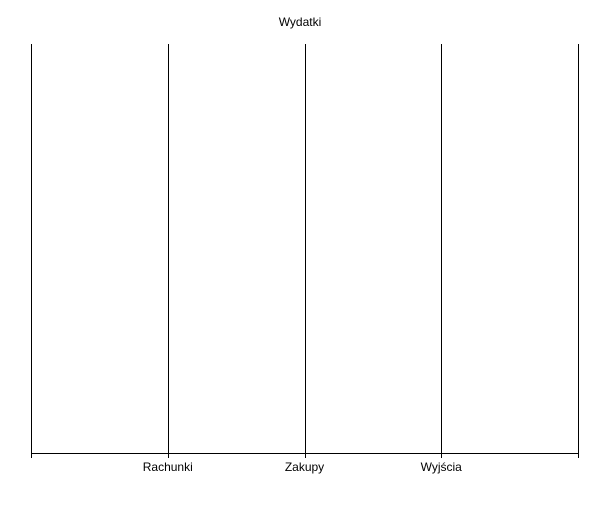 The height and width of the screenshot is (505, 600). Describe the element at coordinates (442, 467) in the screenshot. I see `x-tick-label: Wyjścia` at that location.